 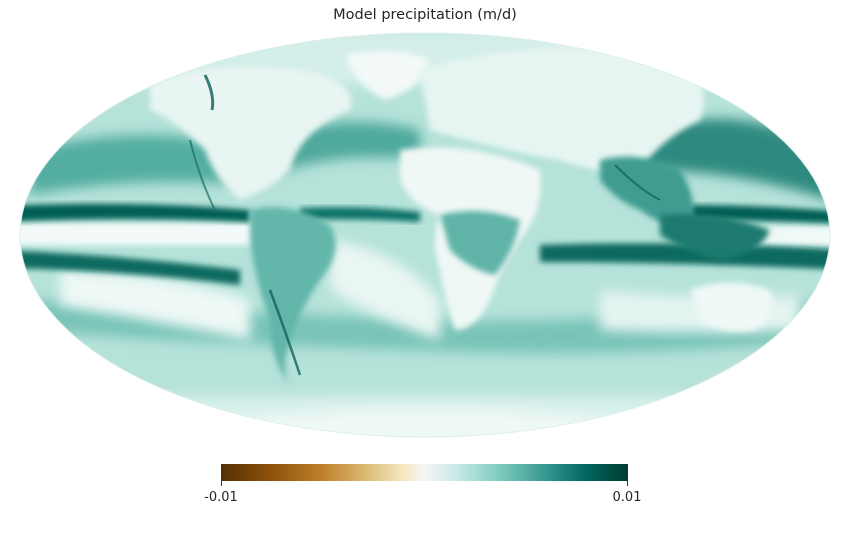 What do you see at coordinates (425, 422) in the screenshot?
I see `antarctica-land` at bounding box center [425, 422].